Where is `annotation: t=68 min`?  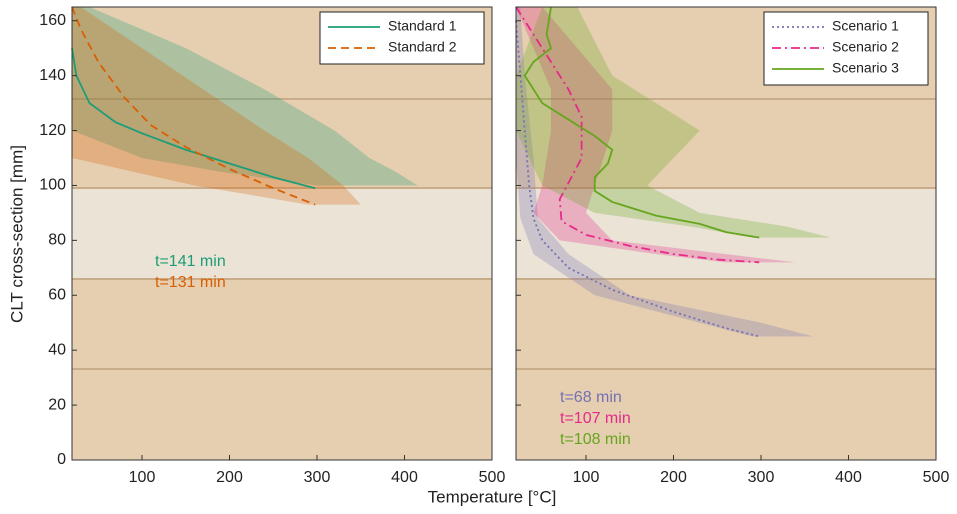
annotation: t=68 min is located at coordinates (591, 397).